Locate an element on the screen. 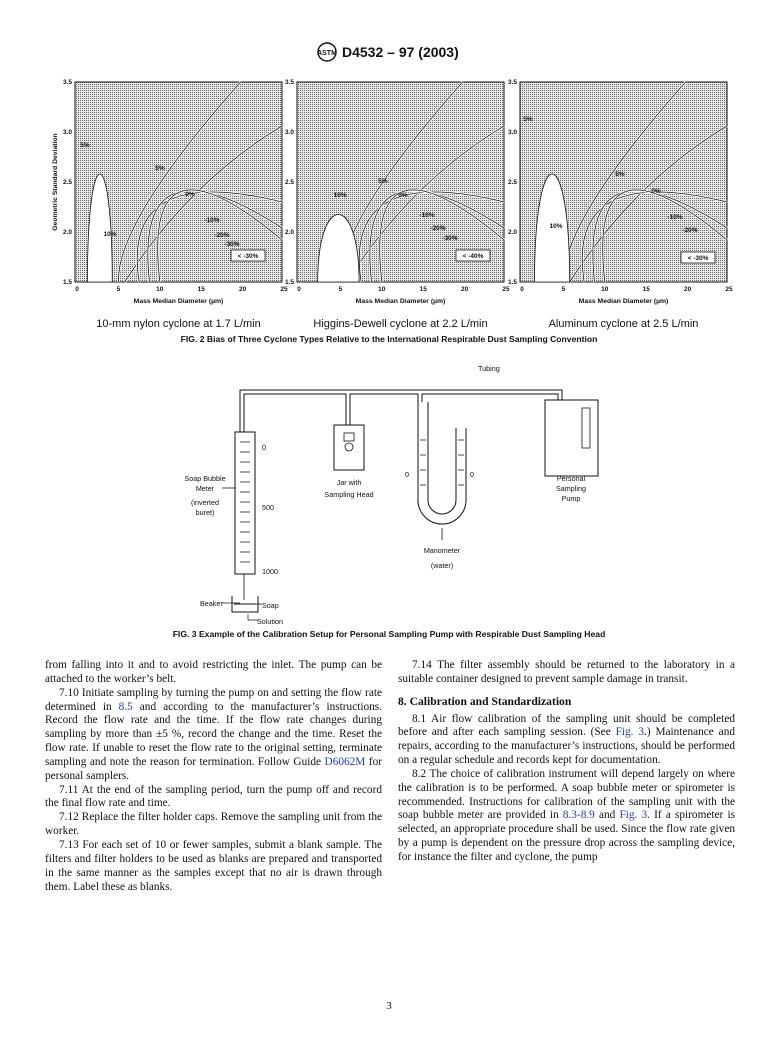  svg-text: ASTM is located at coordinates (327, 53).